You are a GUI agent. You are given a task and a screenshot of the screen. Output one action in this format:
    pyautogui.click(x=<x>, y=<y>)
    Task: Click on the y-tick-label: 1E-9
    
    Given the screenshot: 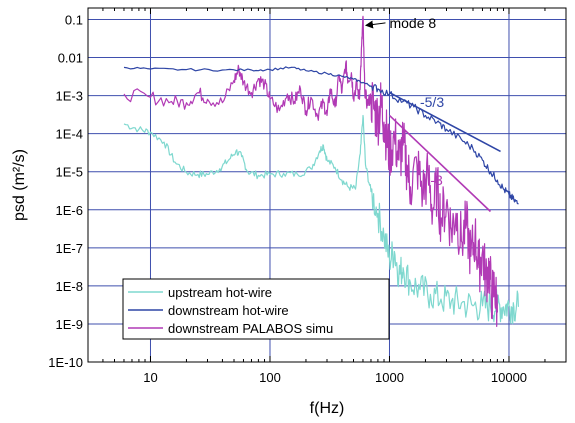 What is the action you would take?
    pyautogui.click(x=69, y=324)
    